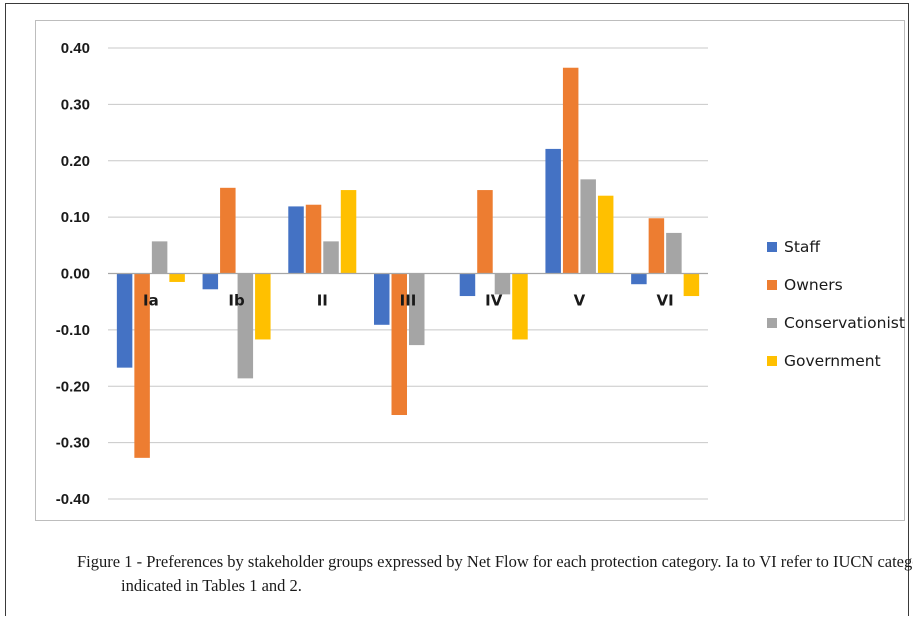  I want to click on legend-item-government: Government, so click(836, 361).